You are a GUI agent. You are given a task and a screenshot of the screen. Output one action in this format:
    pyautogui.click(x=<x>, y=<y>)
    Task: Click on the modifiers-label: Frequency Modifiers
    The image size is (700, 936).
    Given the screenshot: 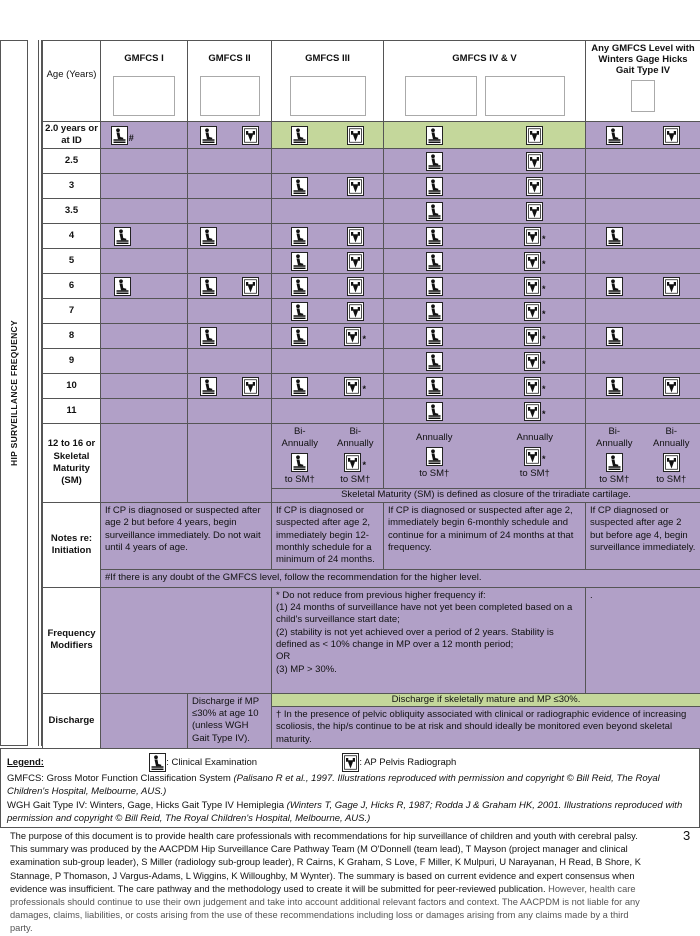 What is the action you would take?
    pyautogui.click(x=72, y=640)
    